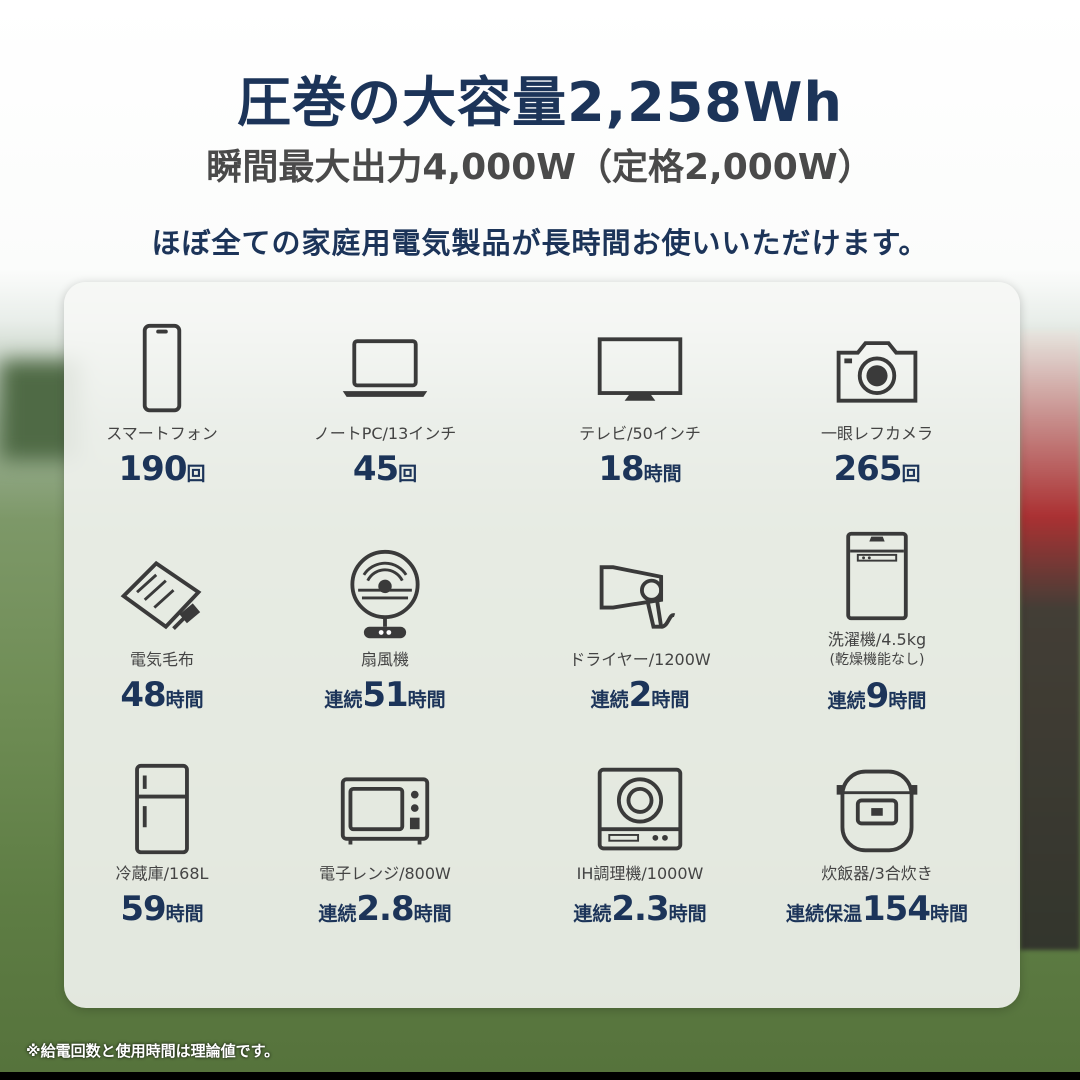  What do you see at coordinates (161, 595) in the screenshot?
I see `electric-blanket-icon` at bounding box center [161, 595].